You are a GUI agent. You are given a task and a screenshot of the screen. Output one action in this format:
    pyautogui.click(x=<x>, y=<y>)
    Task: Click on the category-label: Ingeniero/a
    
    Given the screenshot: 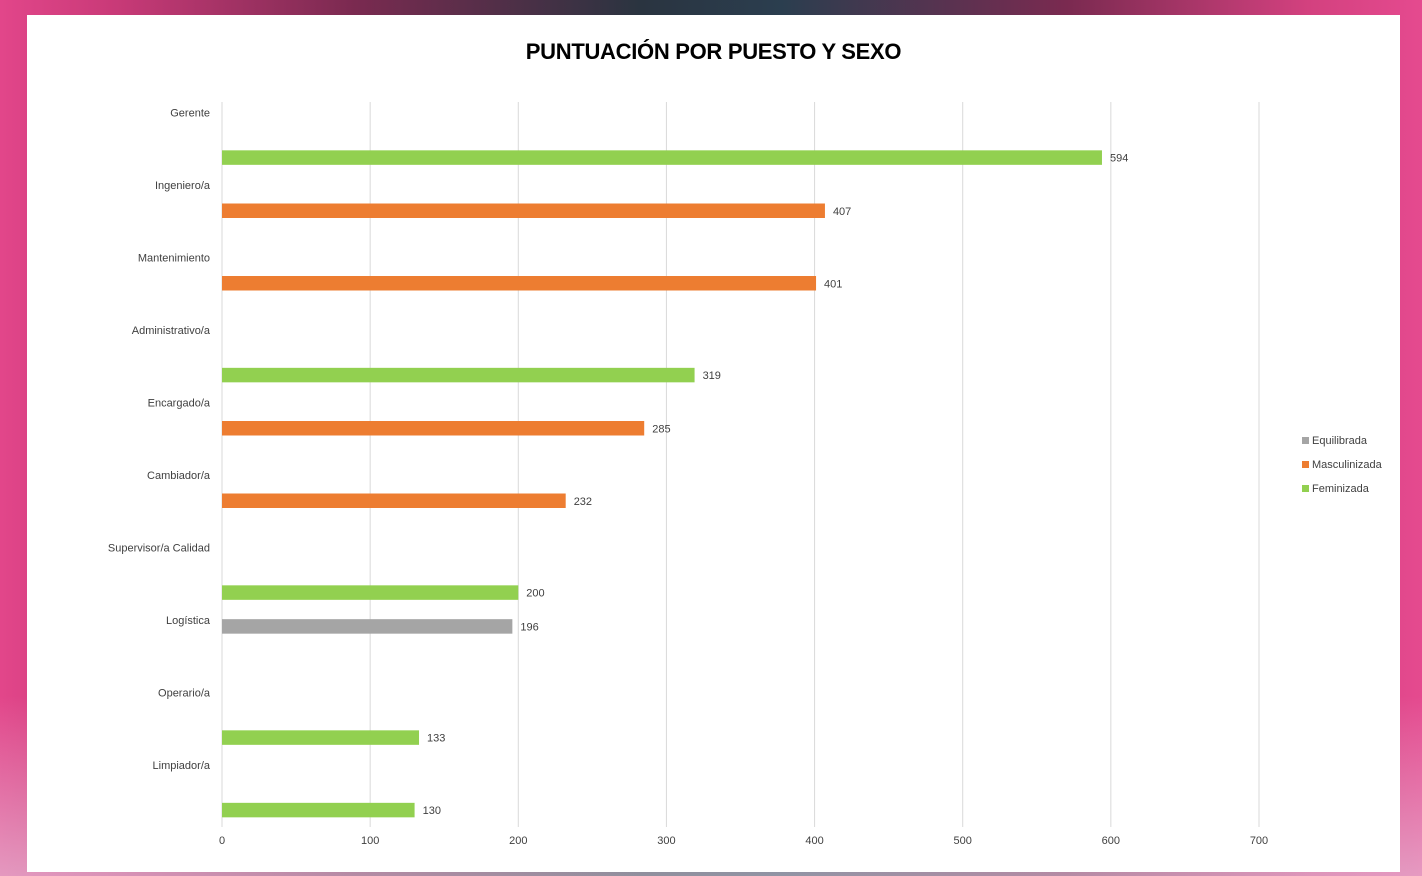 What is the action you would take?
    pyautogui.click(x=183, y=186)
    